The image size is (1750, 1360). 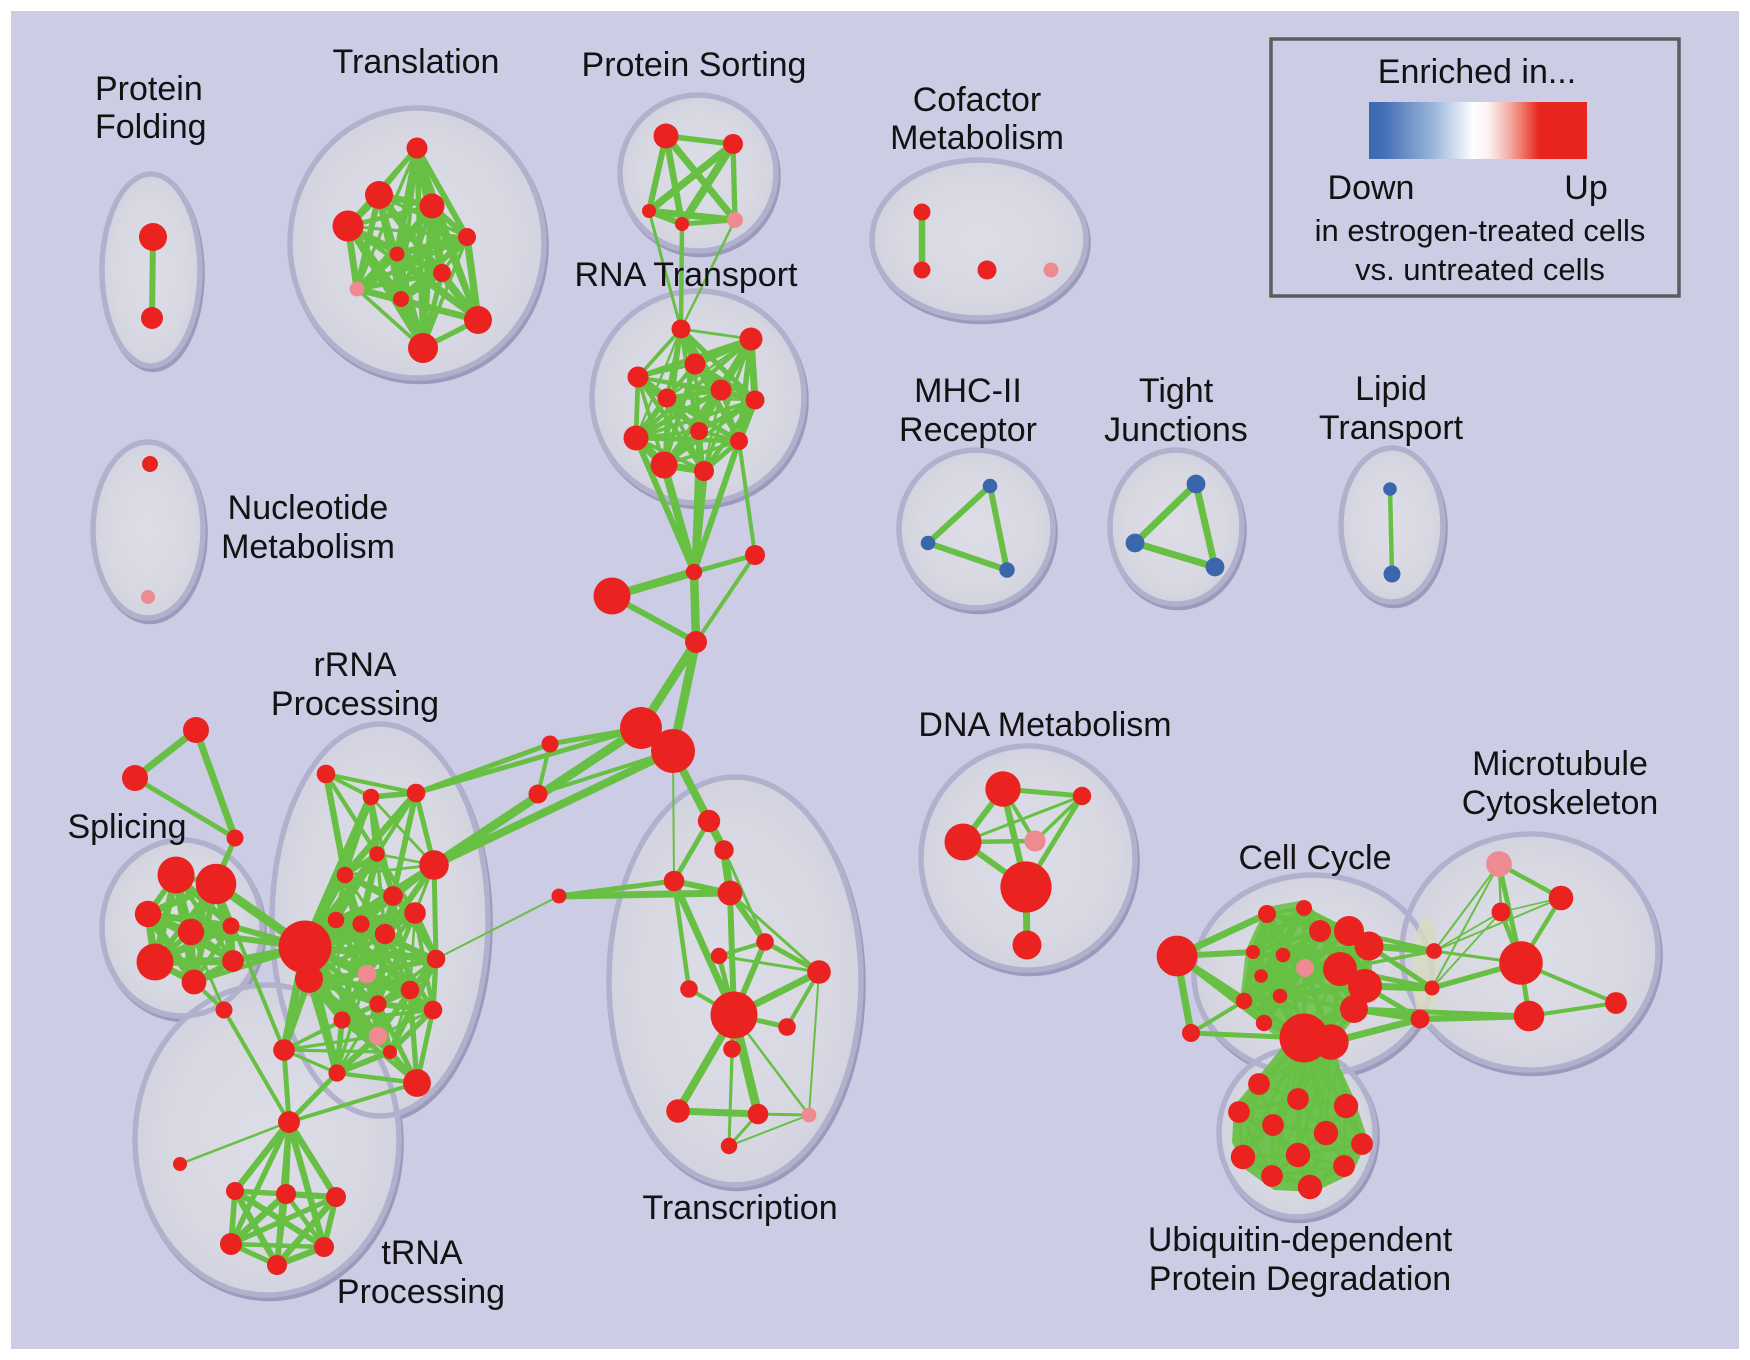 I want to click on svg-text: Junctions, so click(x=1176, y=430).